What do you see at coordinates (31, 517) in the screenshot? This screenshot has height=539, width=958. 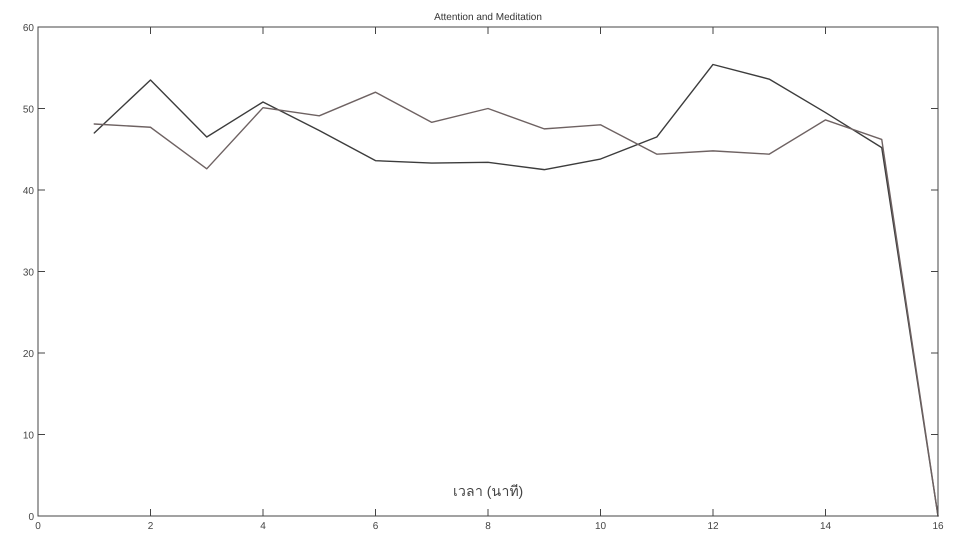 I see `y-tick-label: 0` at bounding box center [31, 517].